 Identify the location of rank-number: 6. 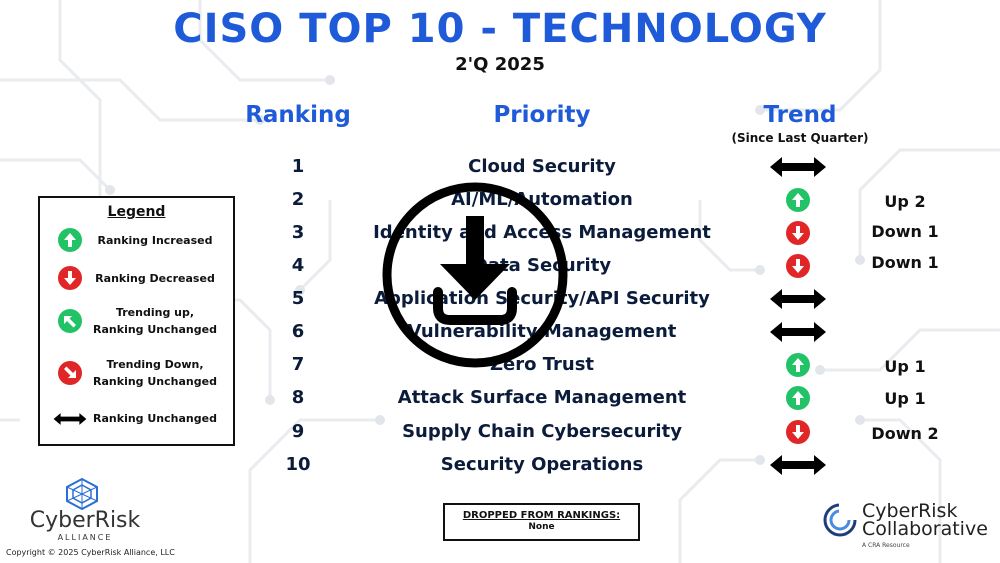
(298, 331).